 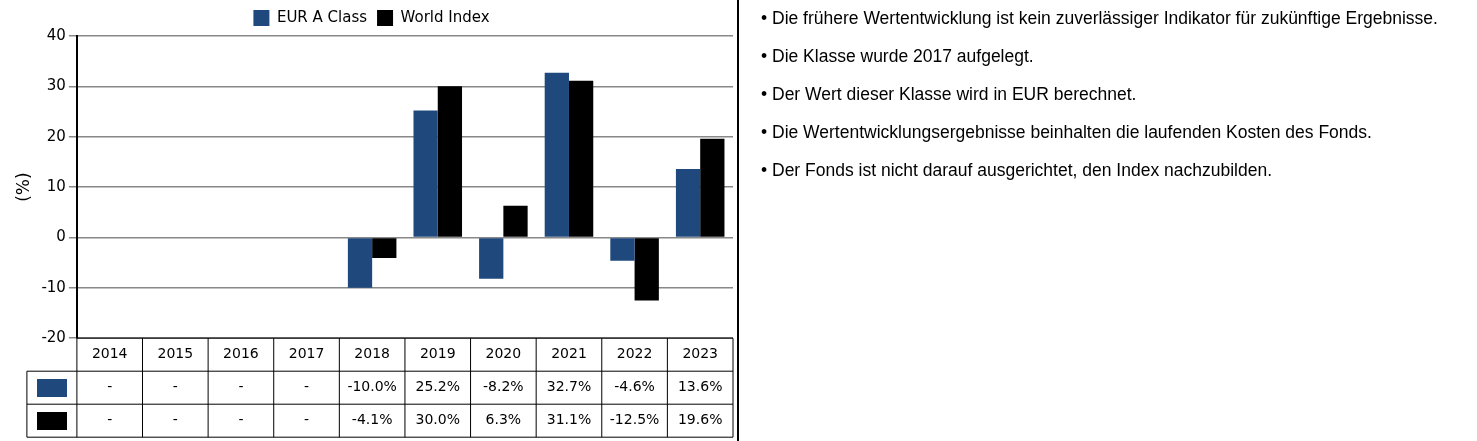 What do you see at coordinates (445, 16) in the screenshot?
I see `legend-label: World Index` at bounding box center [445, 16].